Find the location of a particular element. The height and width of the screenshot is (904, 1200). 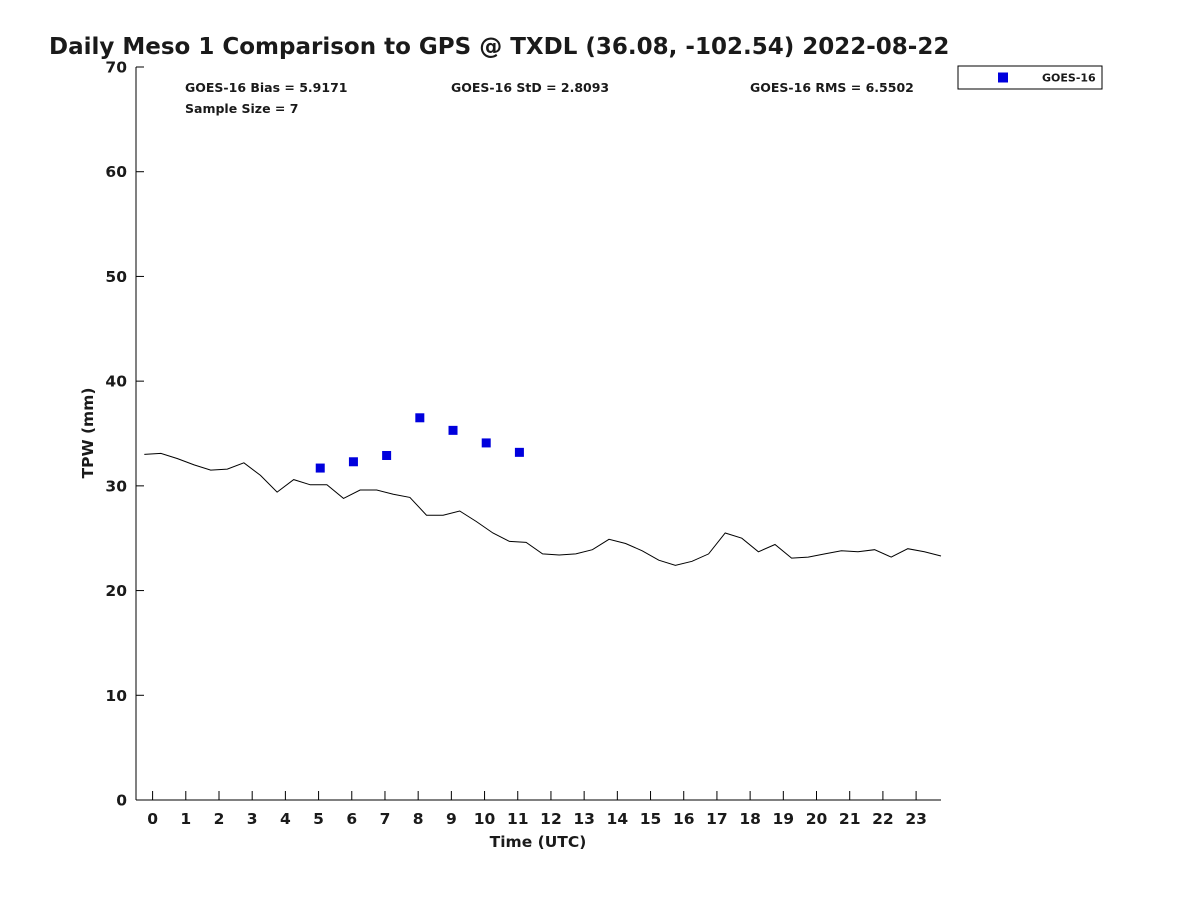

x-tick-label: 5 is located at coordinates (318, 819).